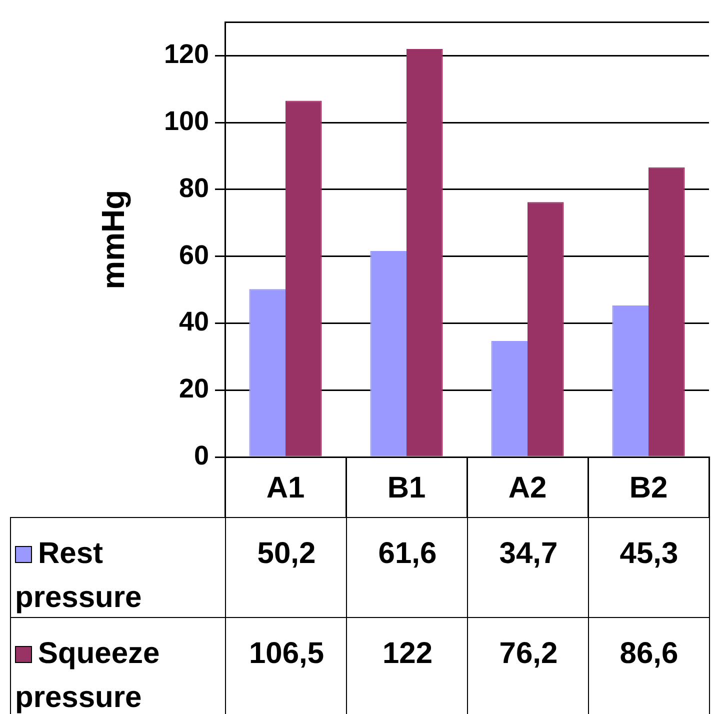 The height and width of the screenshot is (714, 711). Describe the element at coordinates (78, 575) in the screenshot. I see `legend-label: Rest pressure` at that location.